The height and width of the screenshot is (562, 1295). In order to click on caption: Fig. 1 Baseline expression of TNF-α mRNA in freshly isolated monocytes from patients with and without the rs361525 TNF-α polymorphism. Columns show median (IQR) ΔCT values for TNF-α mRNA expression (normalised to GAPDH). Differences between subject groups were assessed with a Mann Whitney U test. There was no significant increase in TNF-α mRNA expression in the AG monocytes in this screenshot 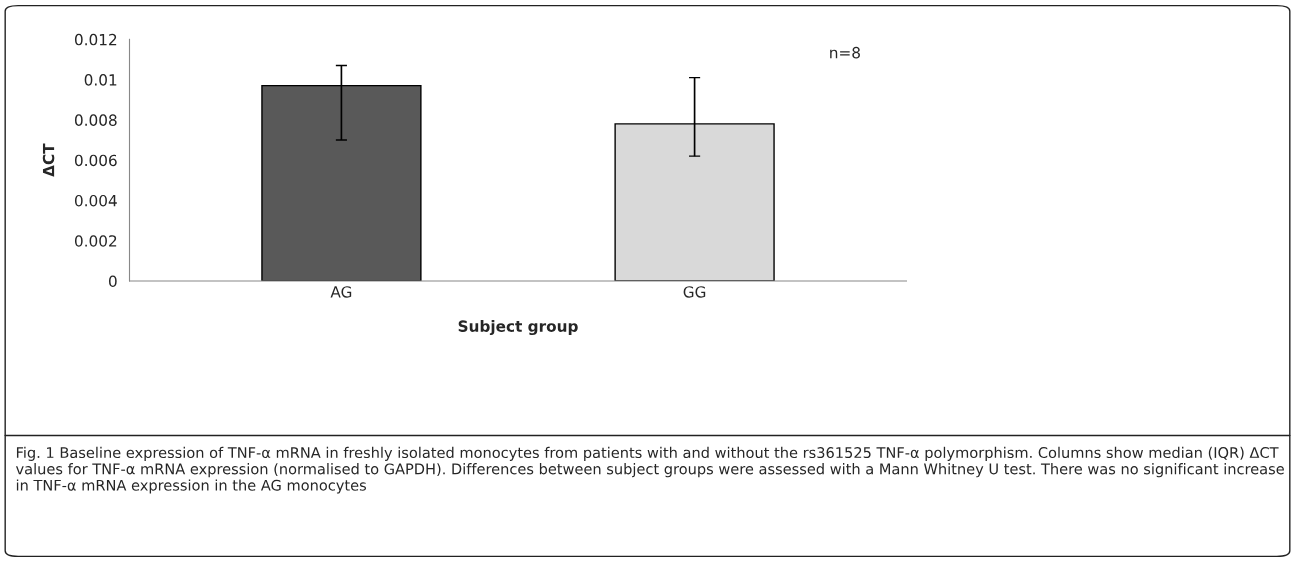, I will do `click(649, 470)`.